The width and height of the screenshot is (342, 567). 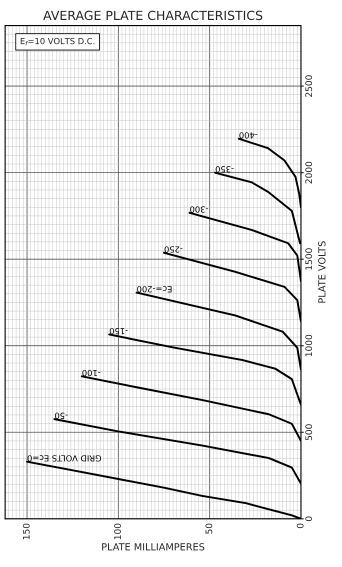 What do you see at coordinates (322, 272) in the screenshot?
I see `y-axis-title: PLATE VOLTS` at bounding box center [322, 272].